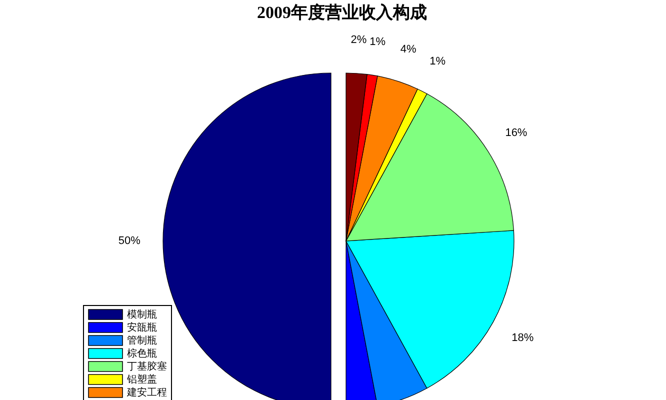 This screenshot has width=666, height=400. I want to click on legend-label: 棕色瓶, so click(142, 354).